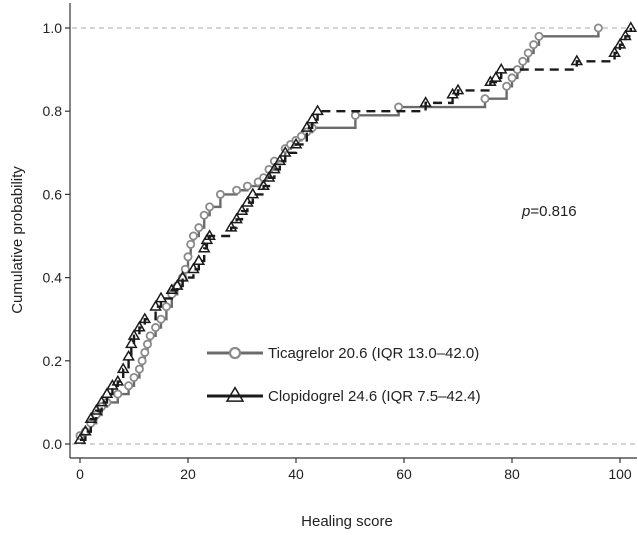 The image size is (638, 535). I want to click on x-tick-label: 40, so click(296, 474).